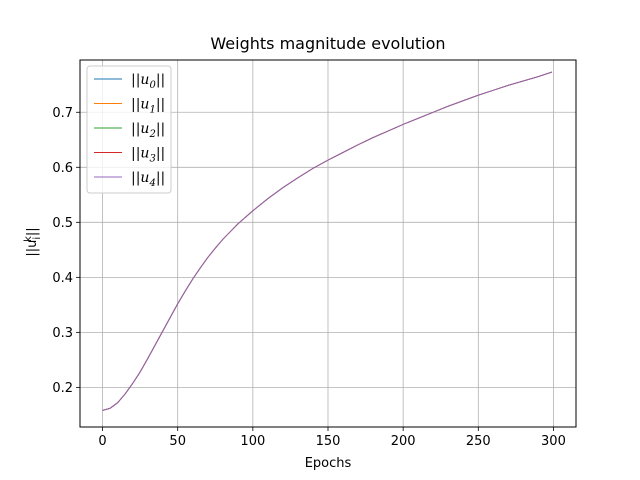 The image size is (640, 480). Describe the element at coordinates (148, 130) in the screenshot. I see `legend-label-2: ||u2||` at that location.